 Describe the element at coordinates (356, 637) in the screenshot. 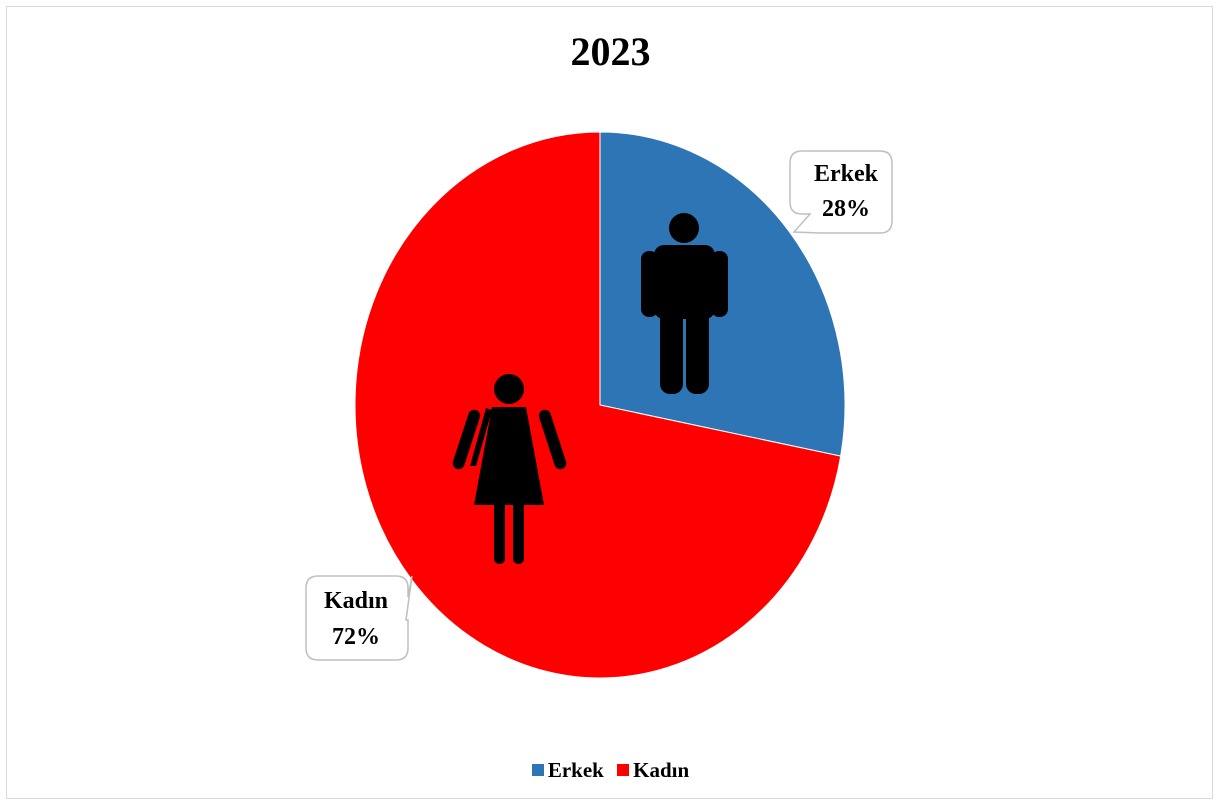

I see `callout-kadin-value: 72%` at that location.